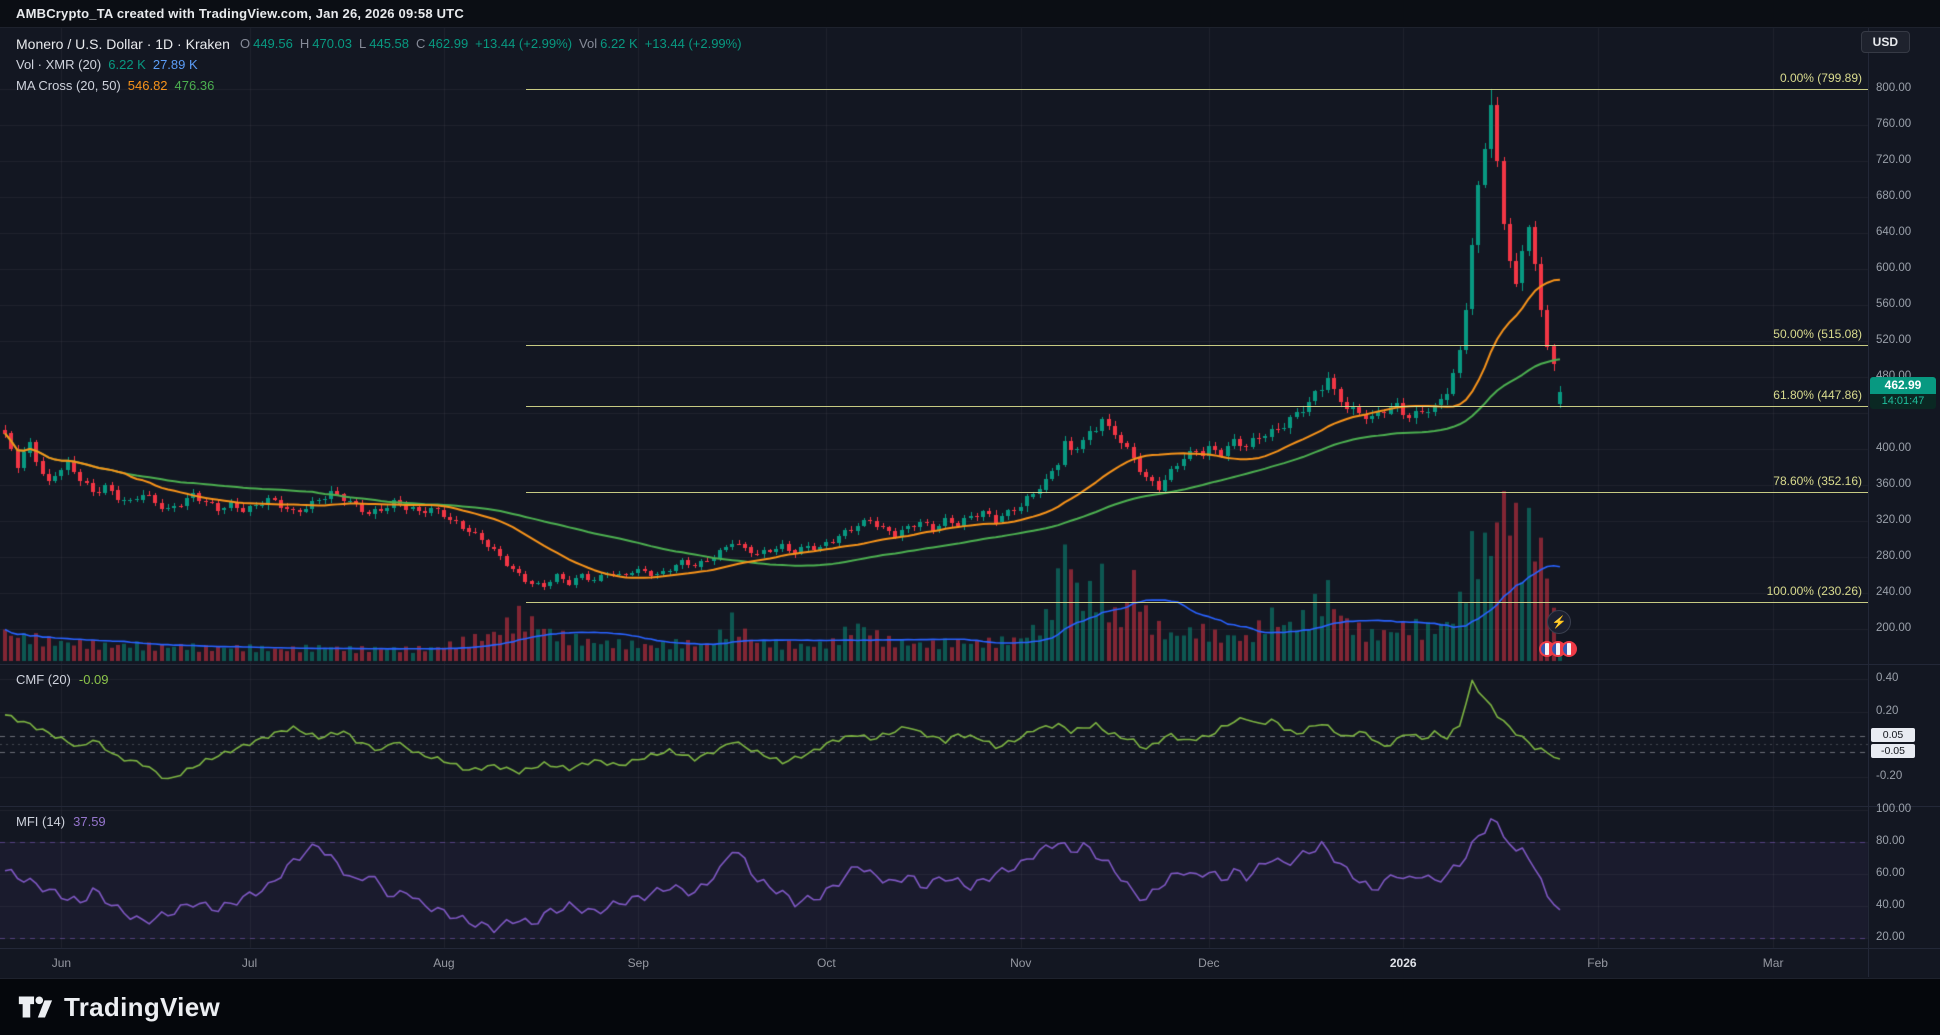 This screenshot has width=1940, height=1035. I want to click on time-axis-label: Feb, so click(1597, 963).